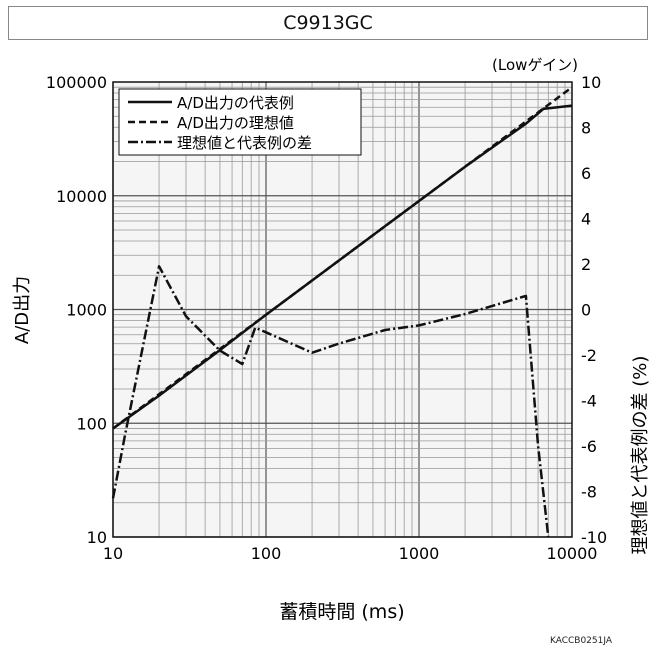 This screenshot has height=654, width=658. I want to click on y-left-tick-label: 10000, so click(81, 196).